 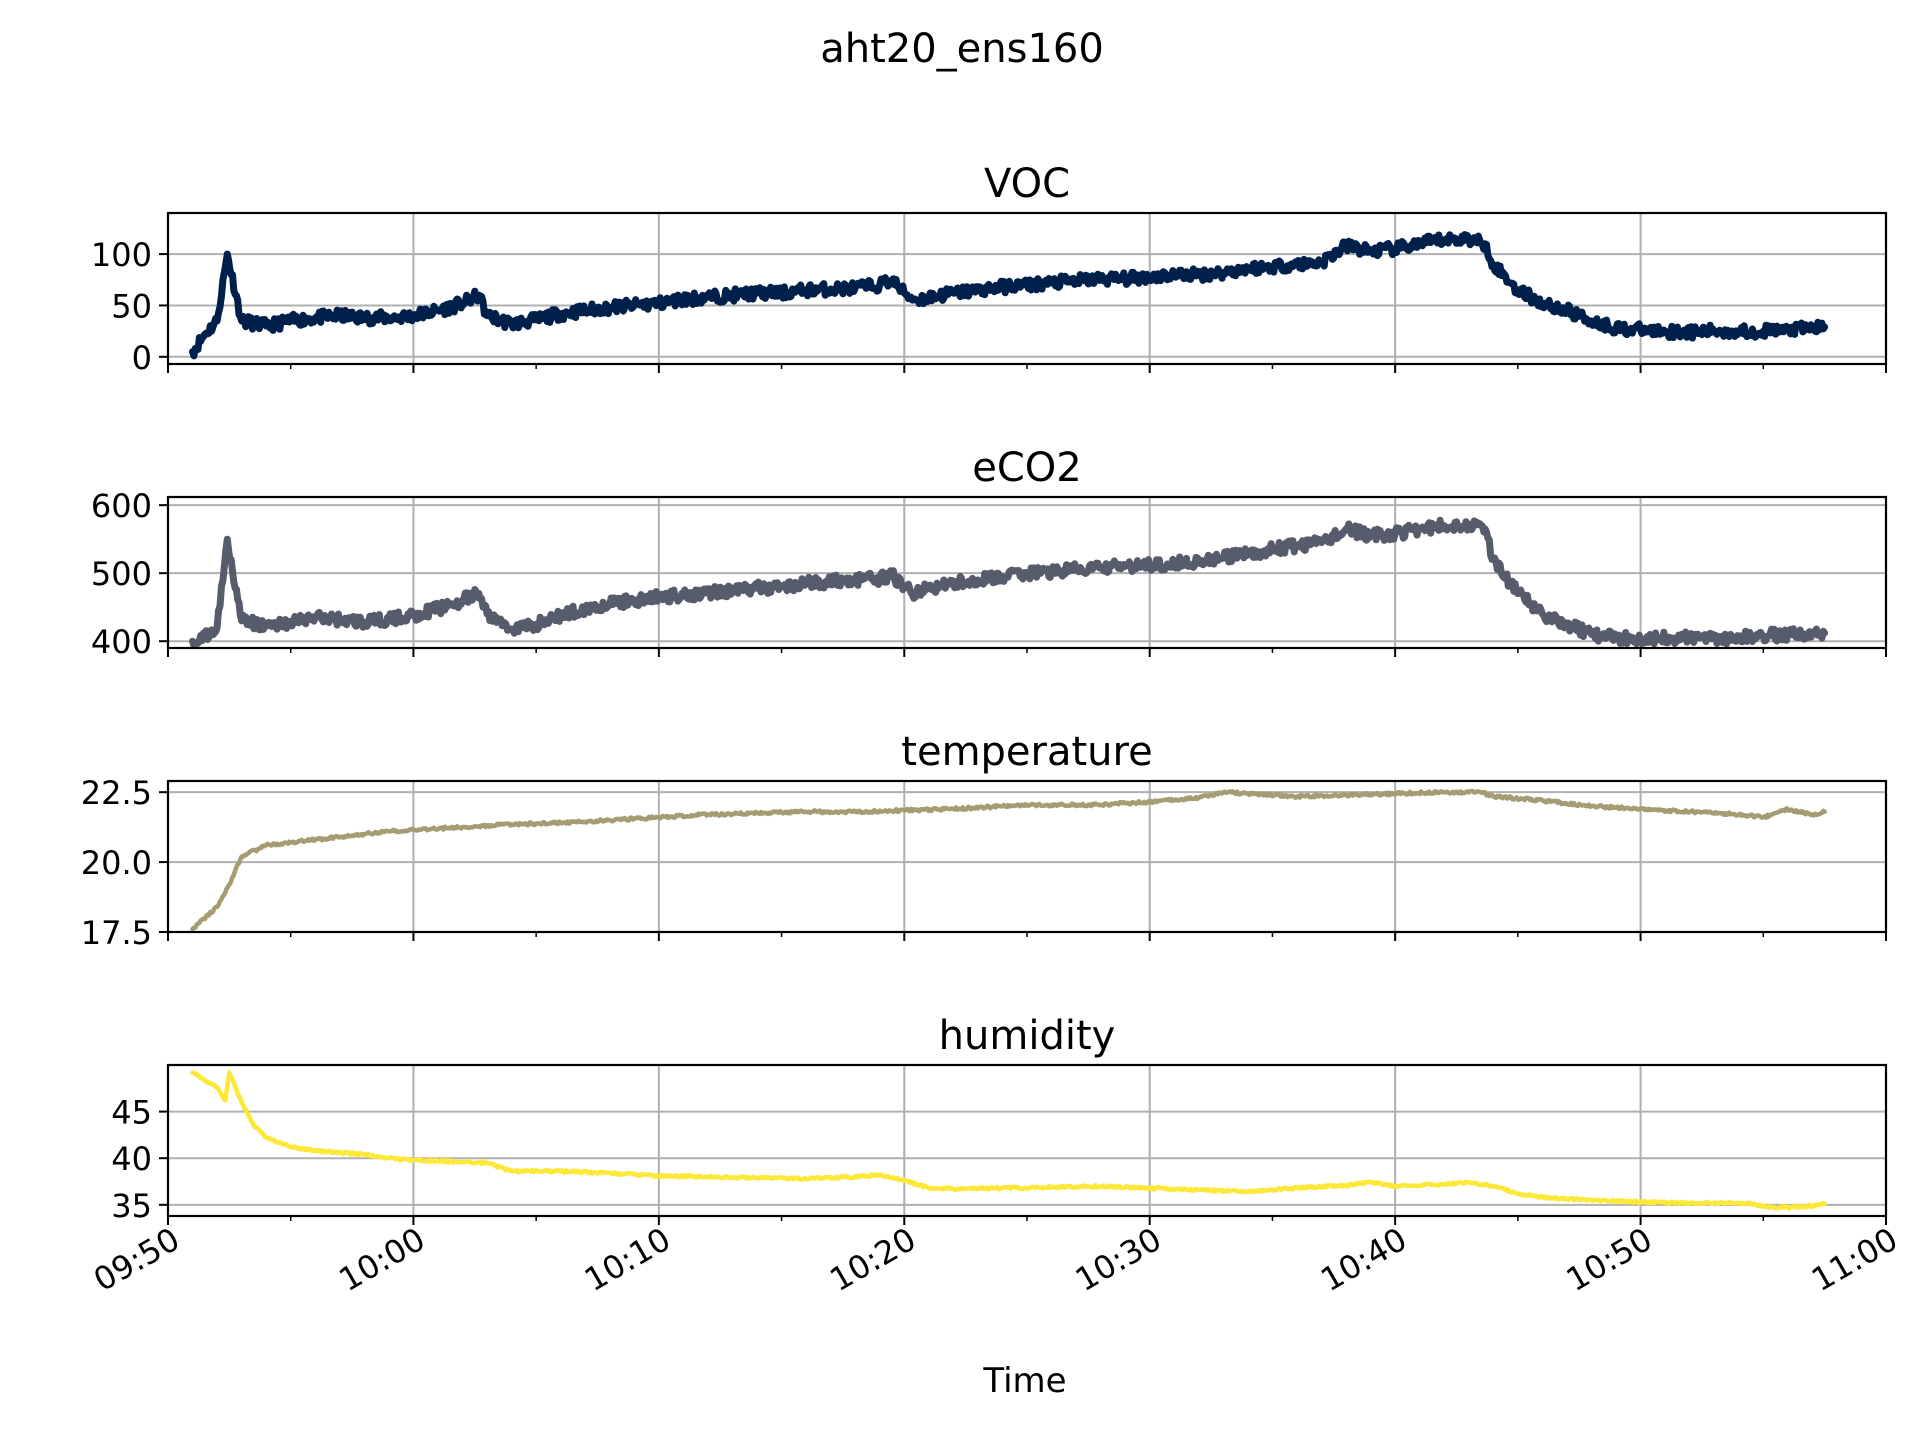 I want to click on y-tick-label: 45, so click(x=131, y=1113).